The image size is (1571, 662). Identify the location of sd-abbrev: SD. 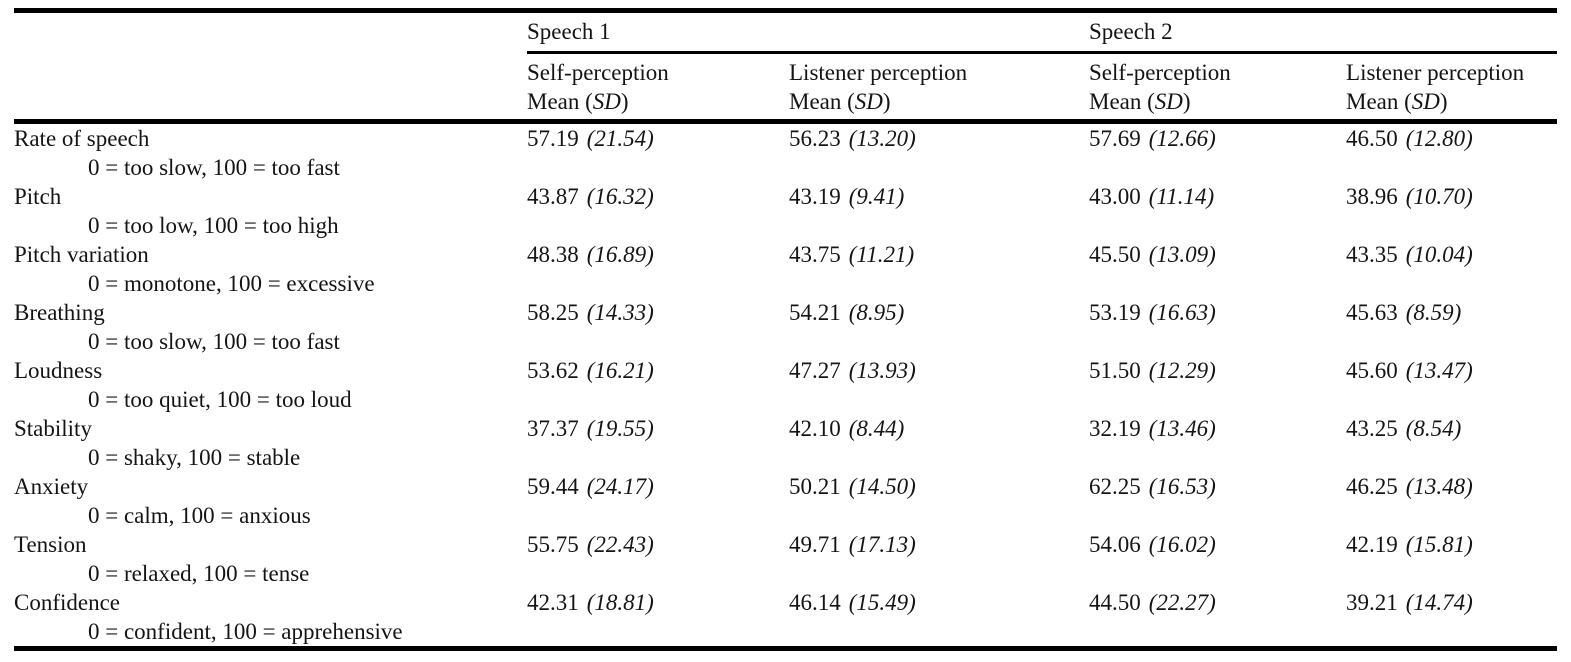
(1168, 101).